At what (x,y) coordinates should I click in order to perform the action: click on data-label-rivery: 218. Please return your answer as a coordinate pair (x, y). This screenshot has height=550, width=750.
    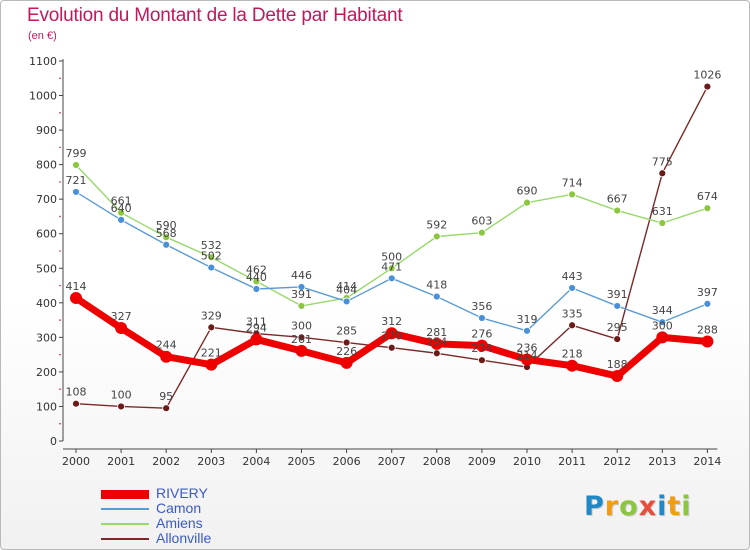
    Looking at the image, I should click on (572, 354).